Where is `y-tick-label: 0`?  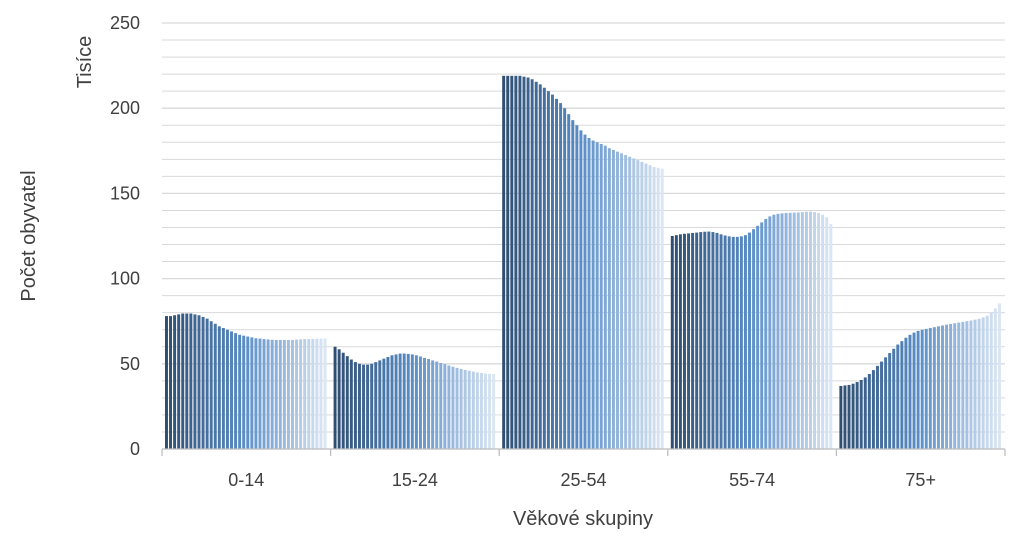 y-tick-label: 0 is located at coordinates (135, 449).